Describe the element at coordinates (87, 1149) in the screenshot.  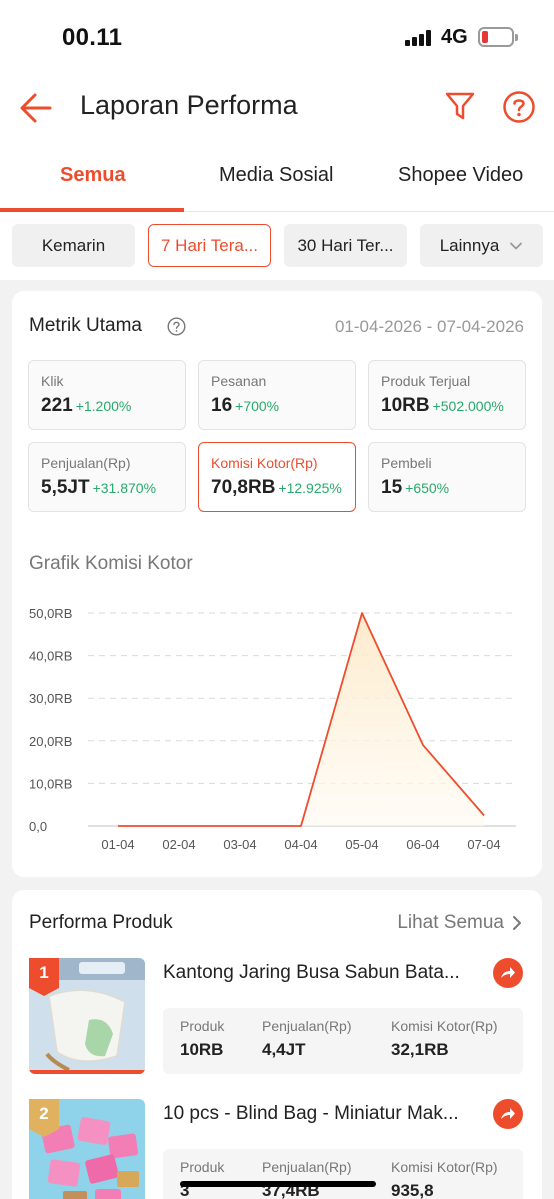
I see `product-thumbnail` at that location.